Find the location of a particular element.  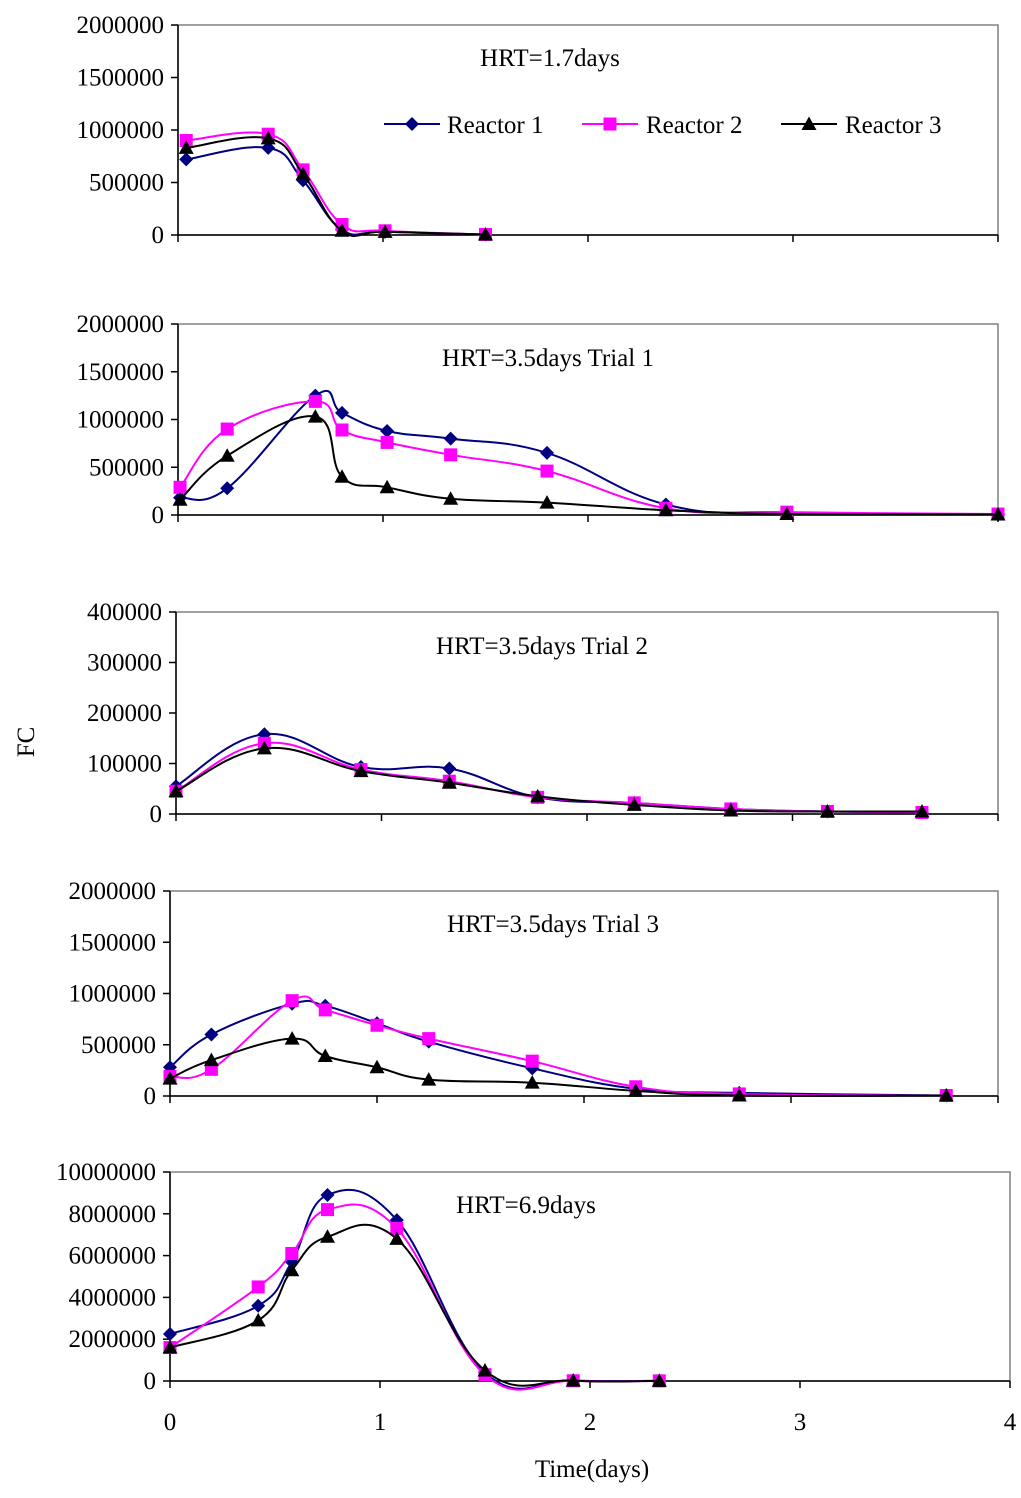

y-tick-label: 4000000 is located at coordinates (113, 1297).